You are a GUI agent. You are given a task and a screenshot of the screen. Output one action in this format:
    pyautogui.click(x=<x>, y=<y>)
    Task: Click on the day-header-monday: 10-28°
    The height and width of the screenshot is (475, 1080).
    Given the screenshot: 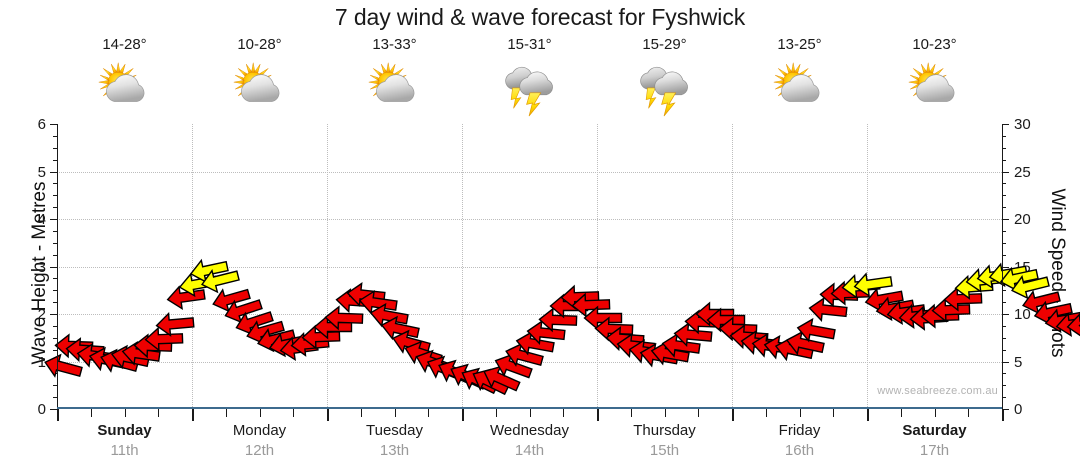 What is the action you would take?
    pyautogui.click(x=259, y=79)
    